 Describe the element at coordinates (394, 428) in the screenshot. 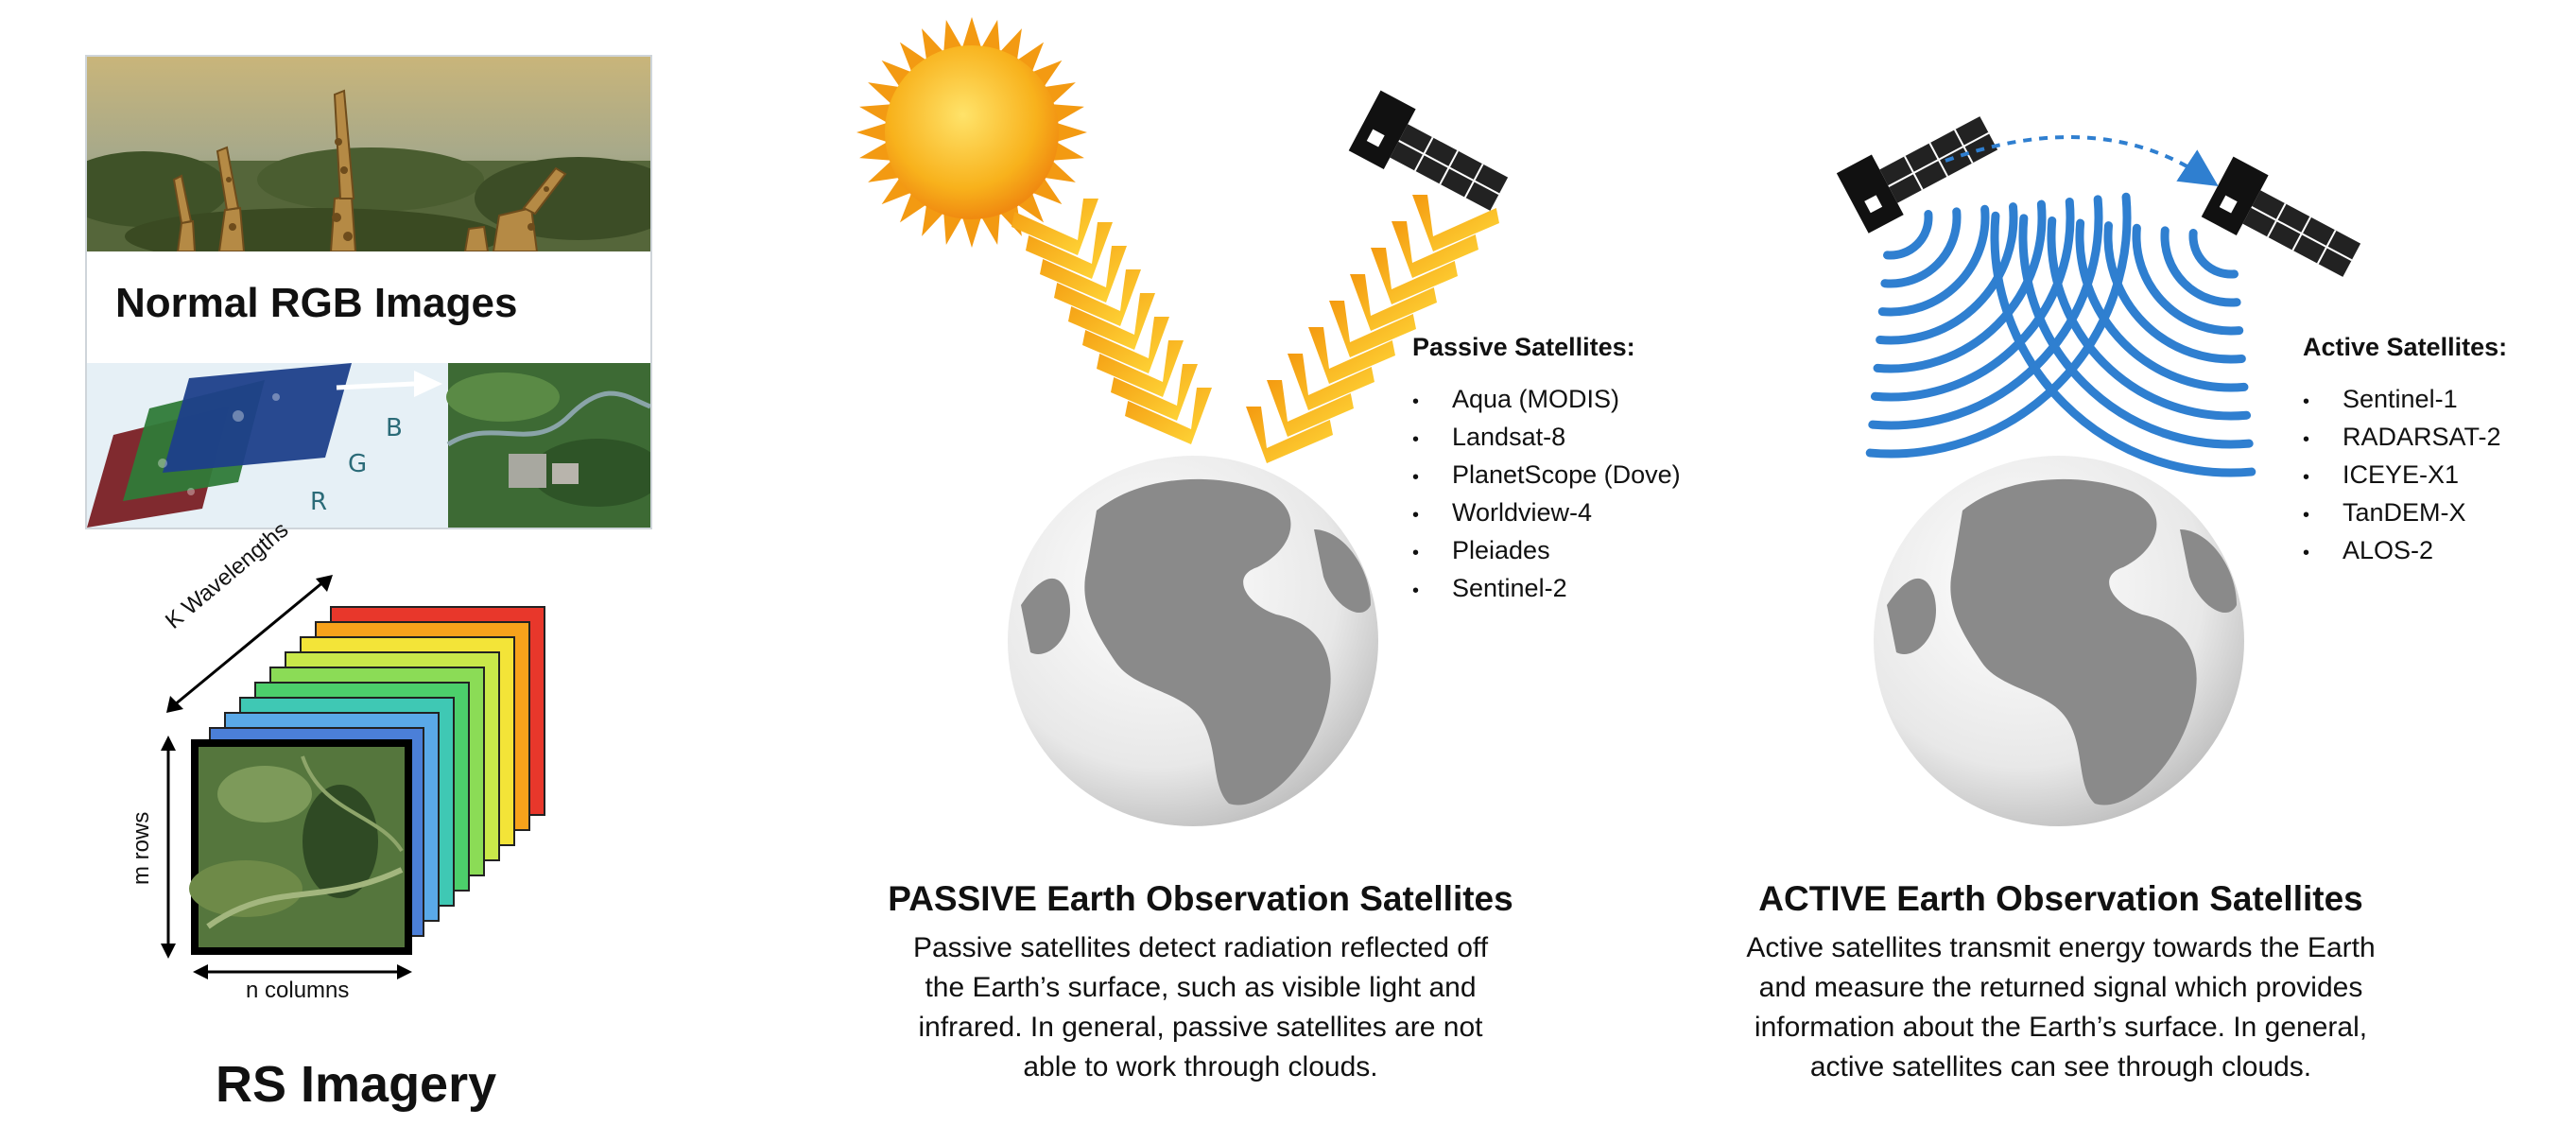

I see `band-label-b: B` at that location.